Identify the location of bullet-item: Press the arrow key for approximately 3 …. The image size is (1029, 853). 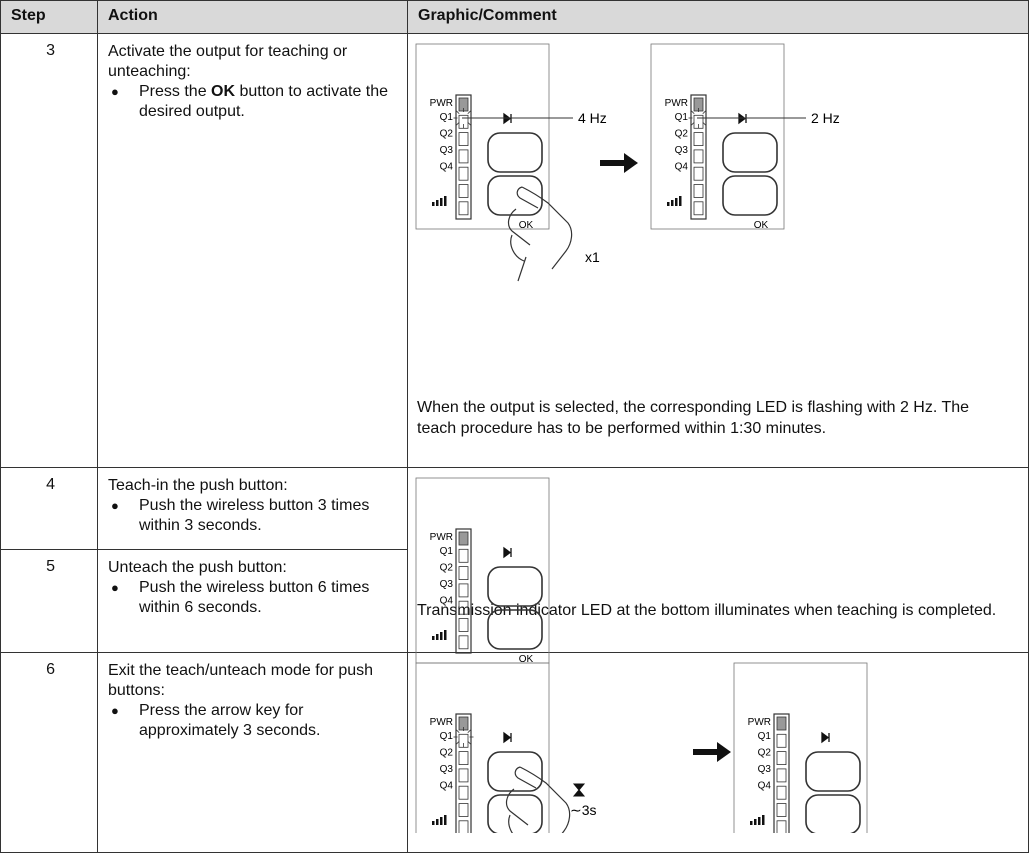
(252, 721).